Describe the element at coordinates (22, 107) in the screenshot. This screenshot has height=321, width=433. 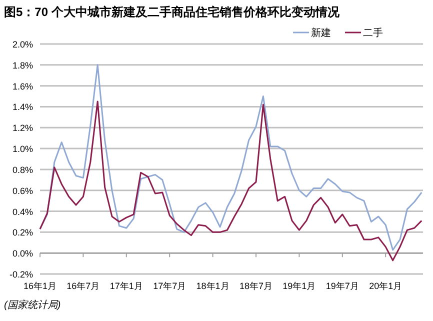
I see `y-tick-label: 1.4%` at that location.